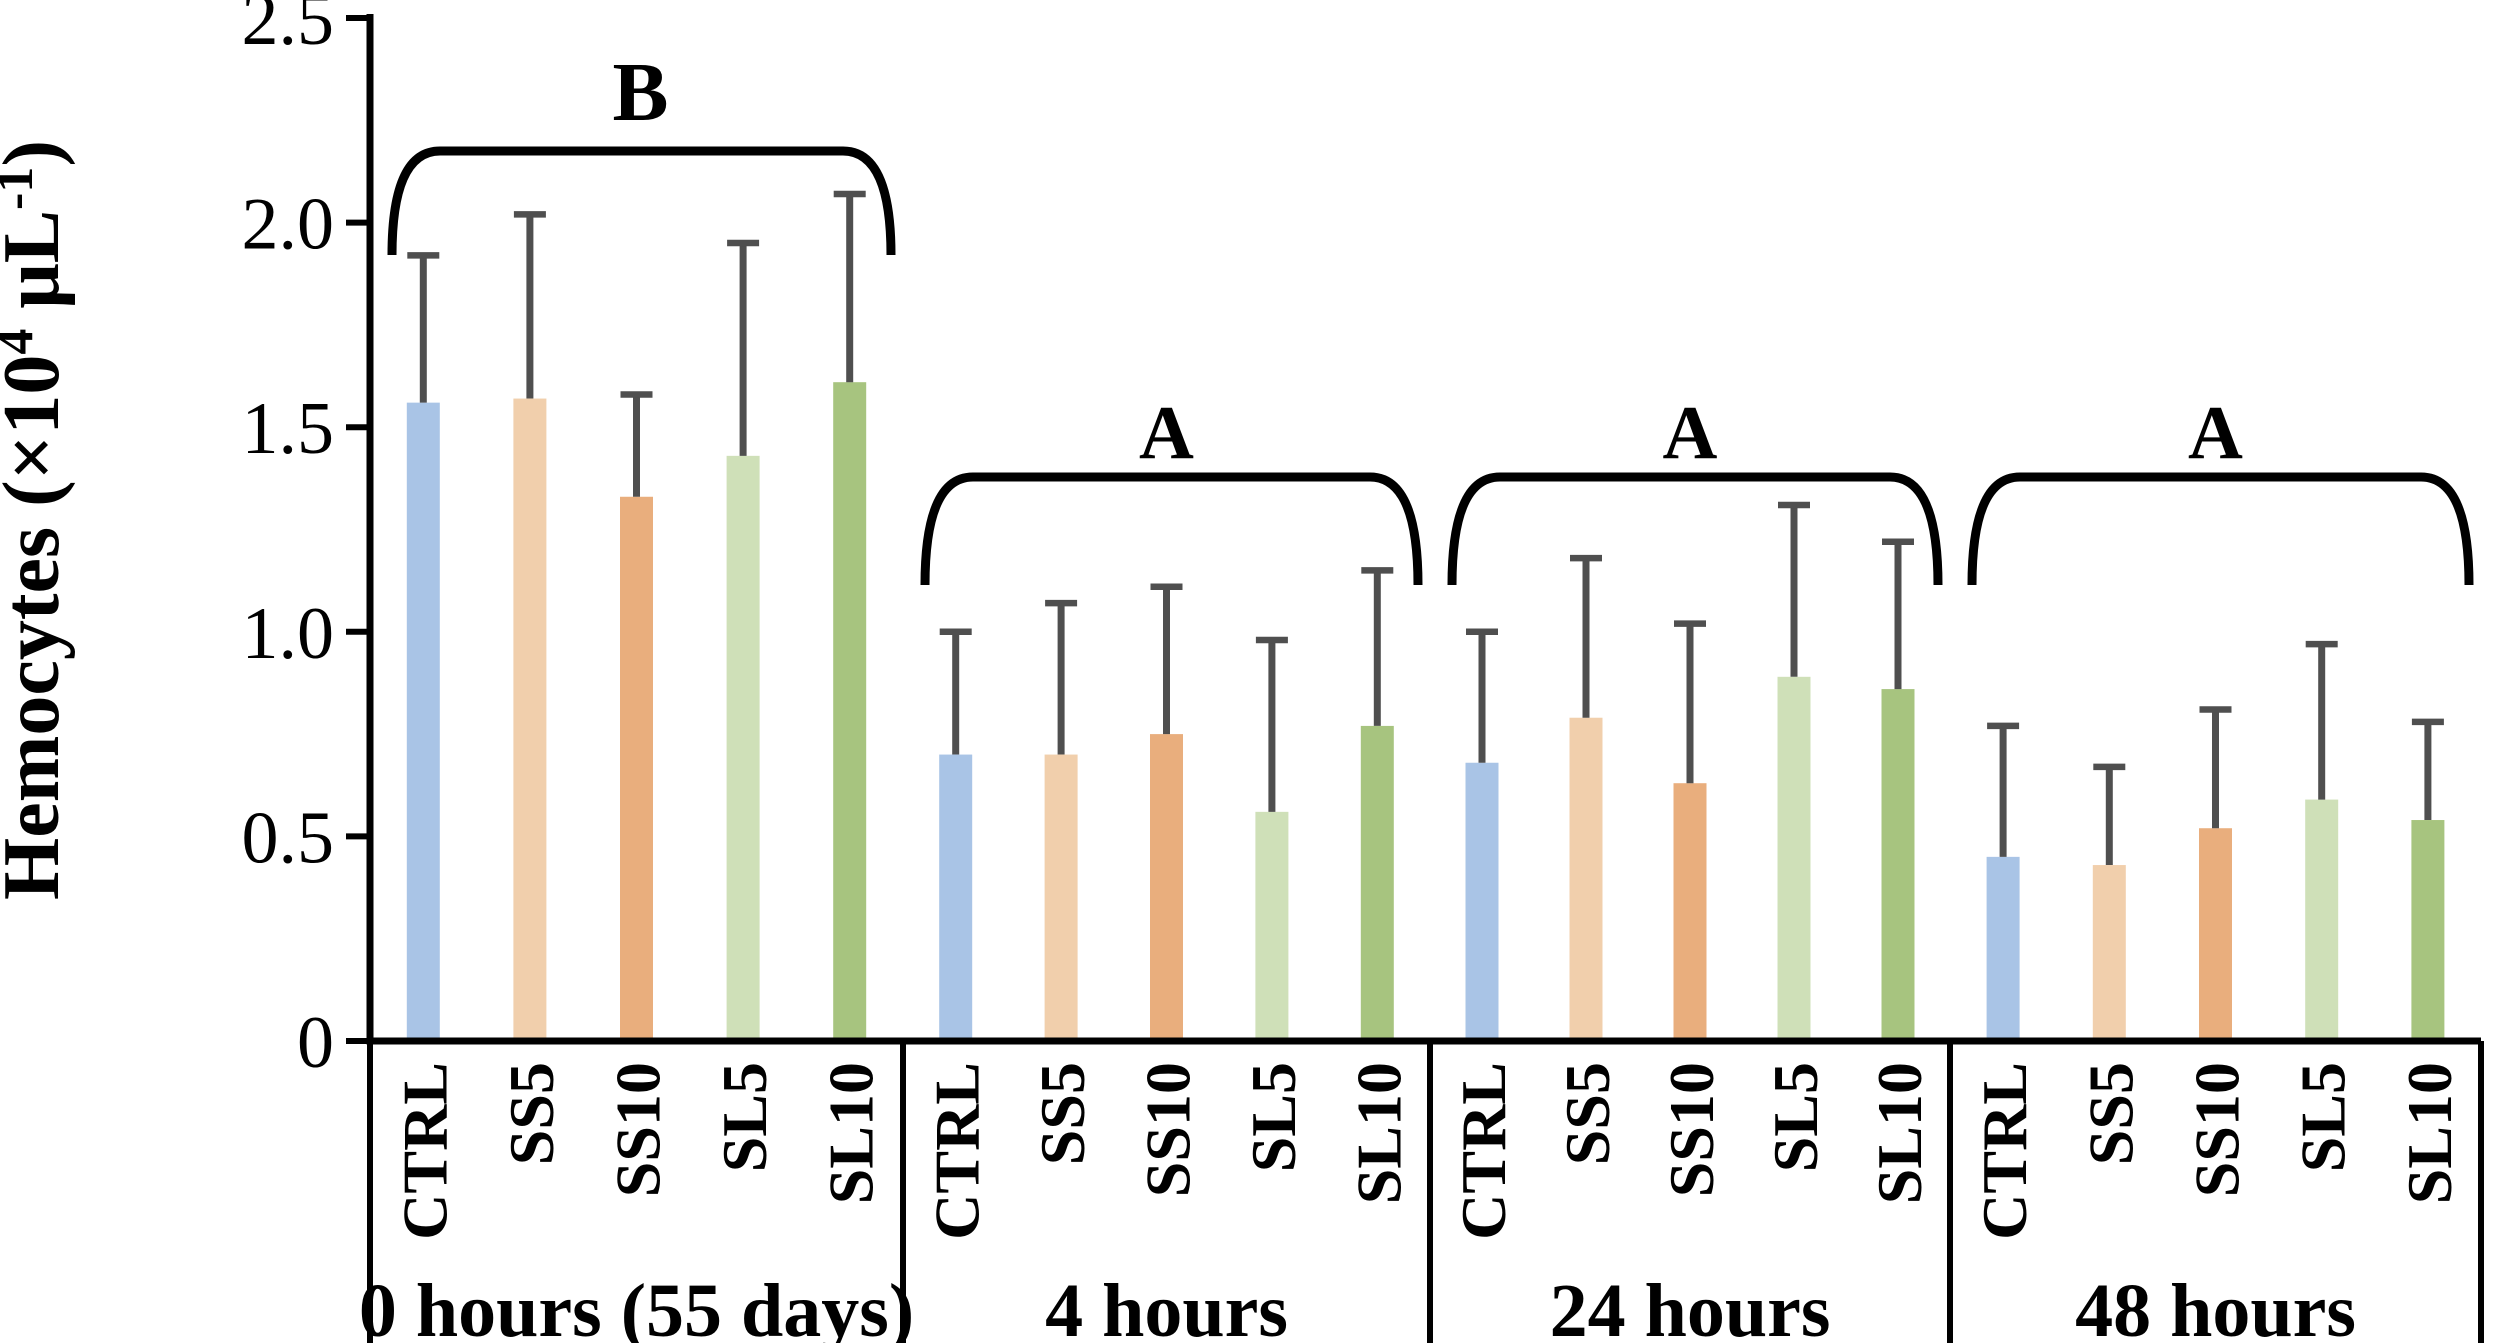 This screenshot has height=1343, width=2500. I want to click on bar-ss10-group1, so click(636, 768).